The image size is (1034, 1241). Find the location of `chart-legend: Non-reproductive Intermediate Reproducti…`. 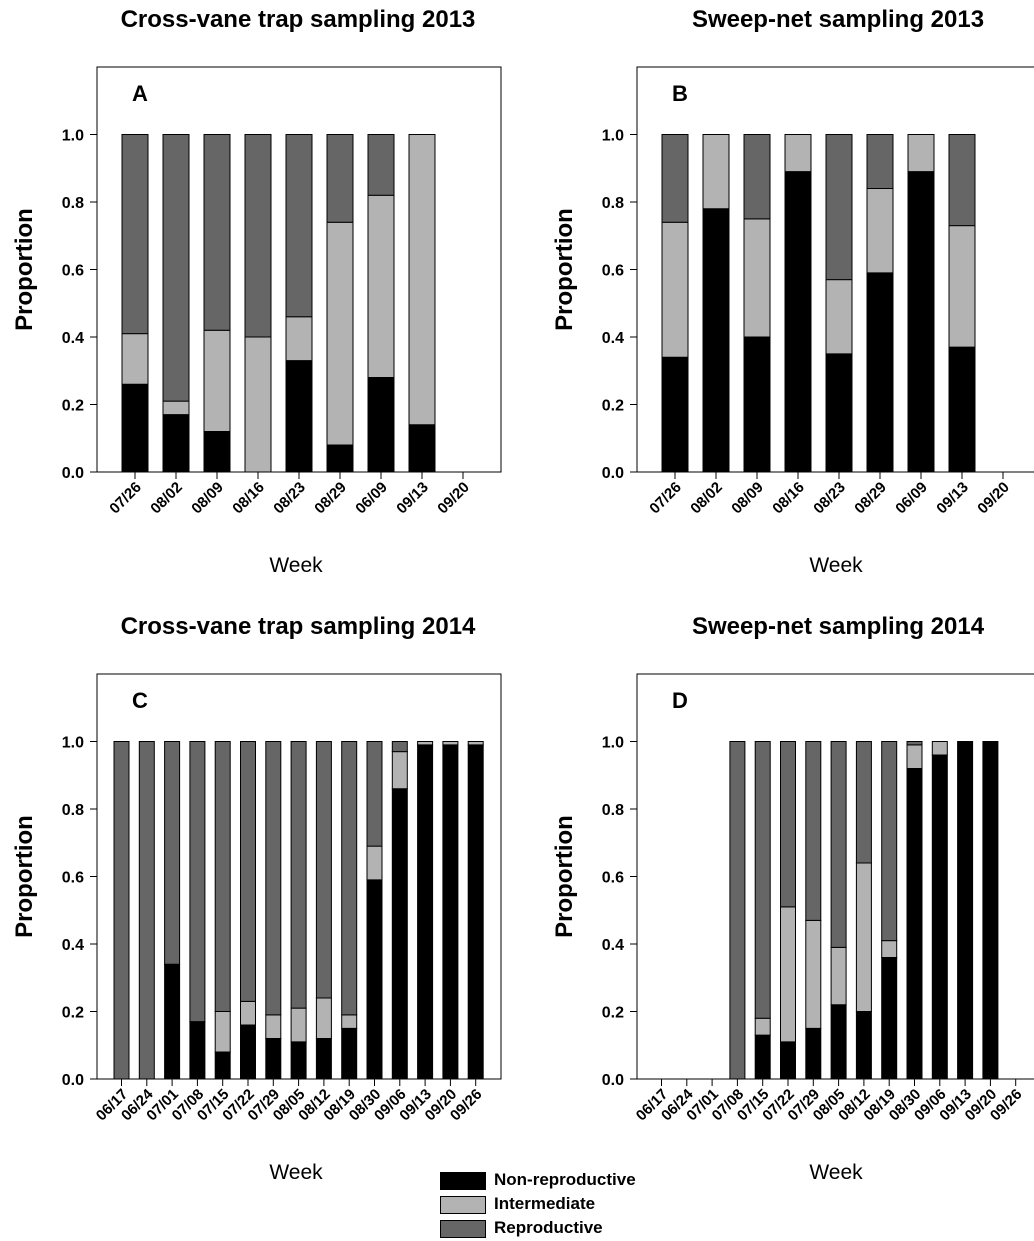

chart-legend: Non-reproductive Intermediate Reproducti… is located at coordinates (560, 1204).